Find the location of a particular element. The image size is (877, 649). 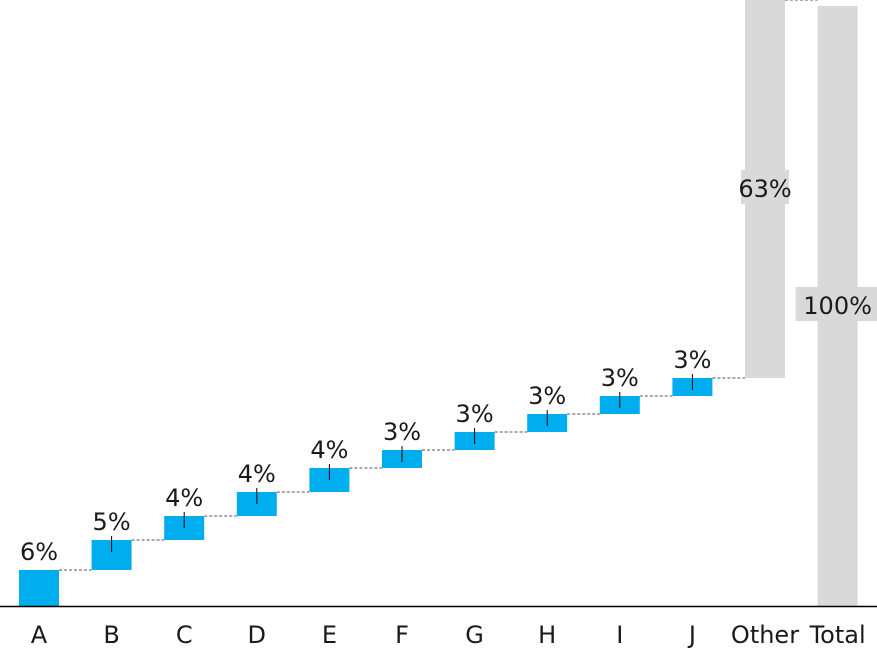

data-label-j: 3% is located at coordinates (692, 360).